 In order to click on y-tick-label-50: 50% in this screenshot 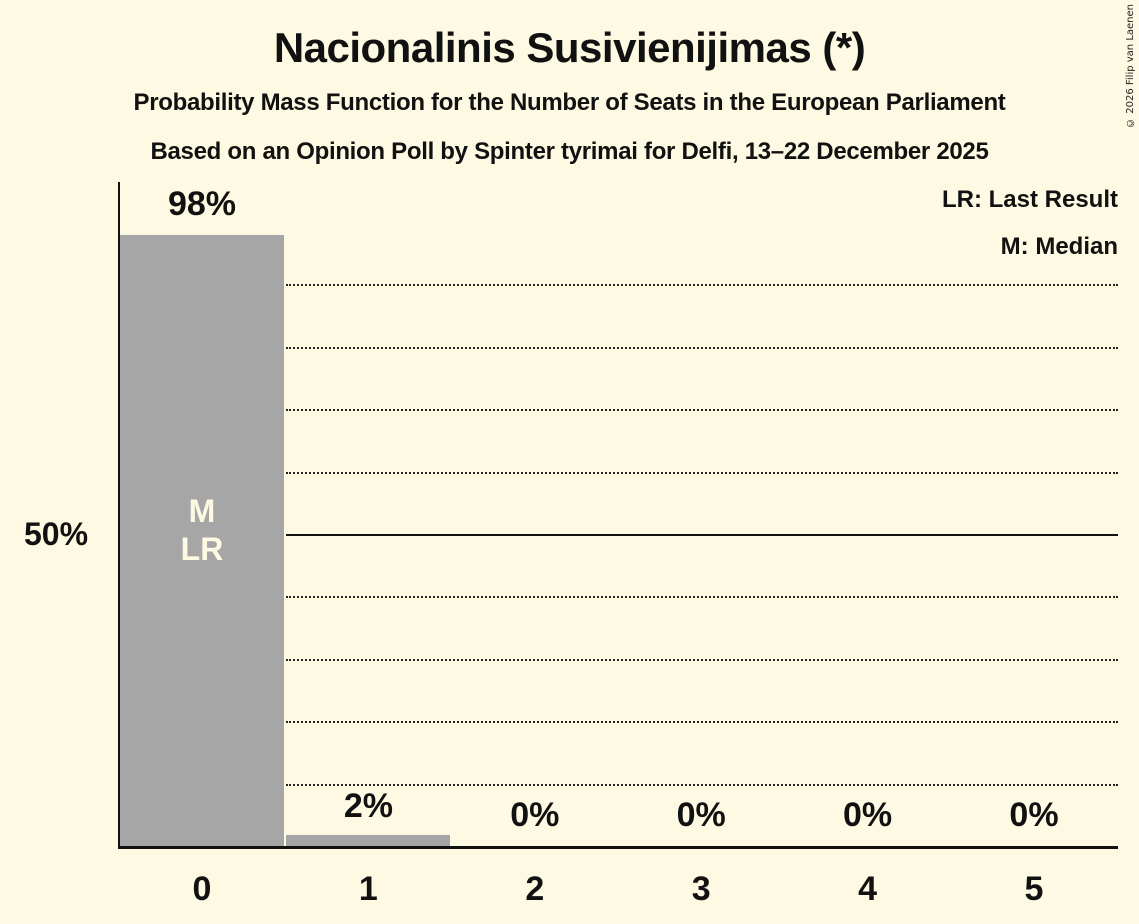, I will do `click(56, 534)`.